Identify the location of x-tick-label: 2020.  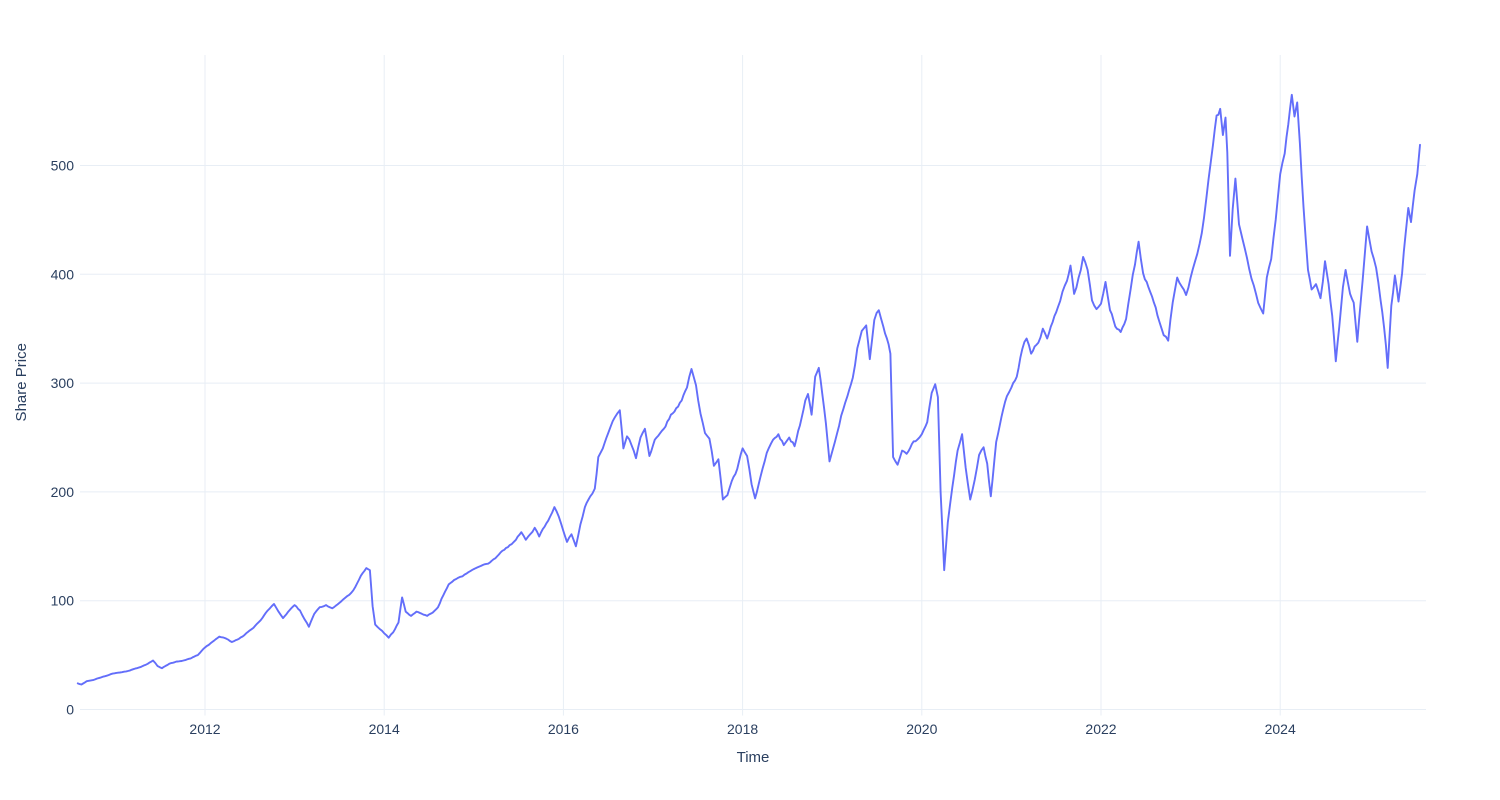
(921, 729).